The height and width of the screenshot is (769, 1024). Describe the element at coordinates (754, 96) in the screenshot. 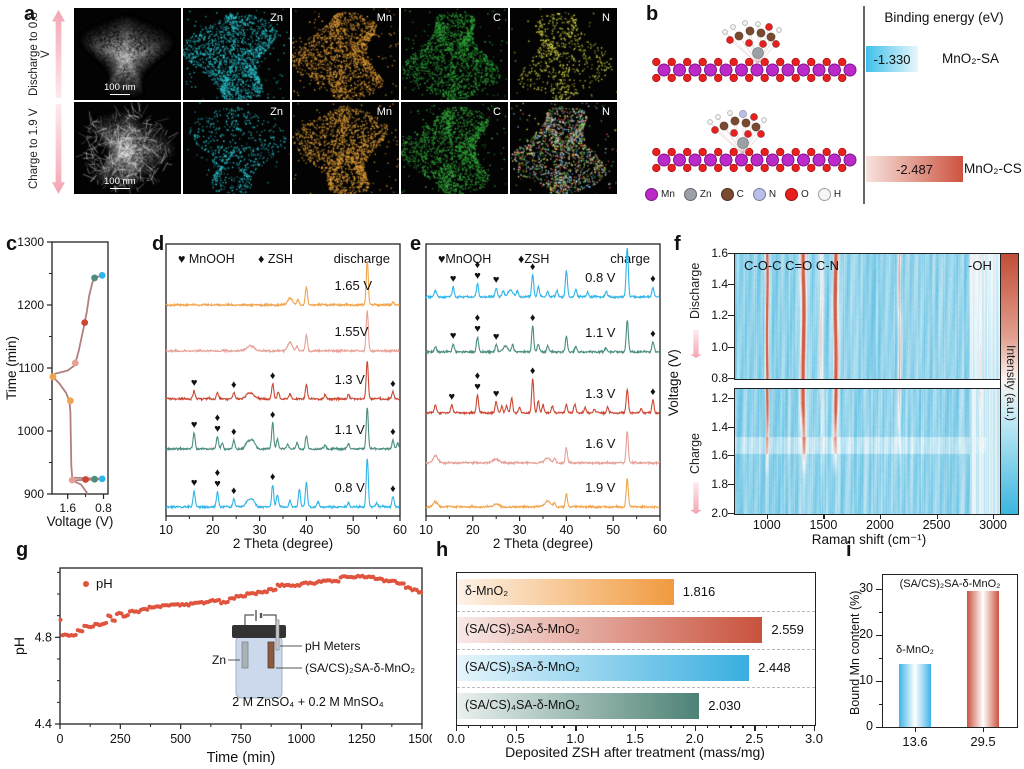

I see `dft-structures` at that location.